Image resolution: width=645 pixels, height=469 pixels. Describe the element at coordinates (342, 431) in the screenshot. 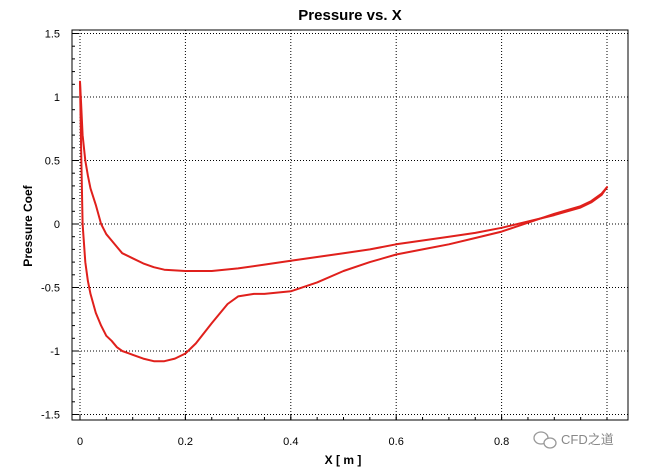

I see `x-axis: 0 0.2 0.4 0.6 0.8` at that location.